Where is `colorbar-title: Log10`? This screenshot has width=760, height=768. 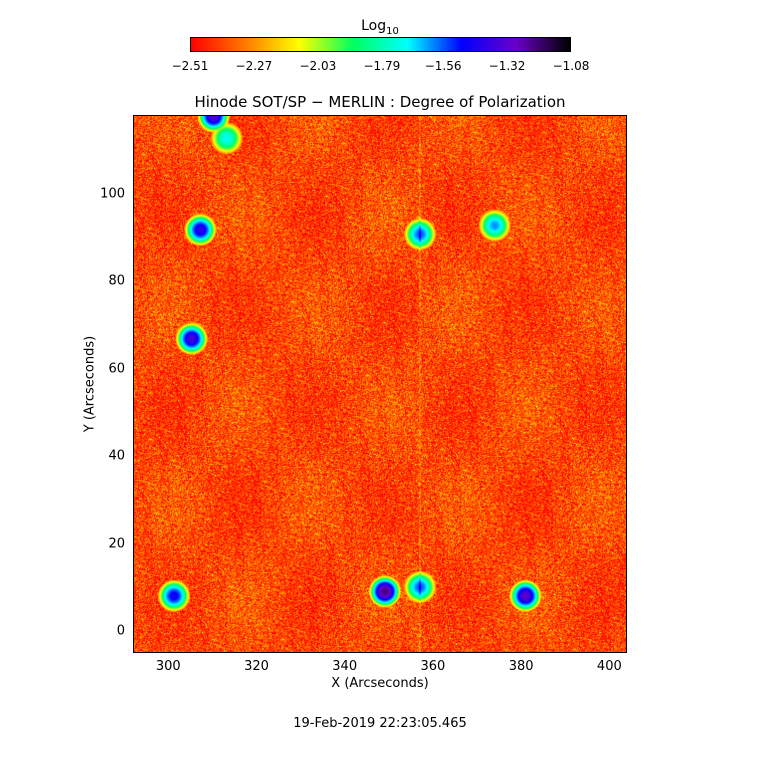 colorbar-title: Log10 is located at coordinates (380, 27).